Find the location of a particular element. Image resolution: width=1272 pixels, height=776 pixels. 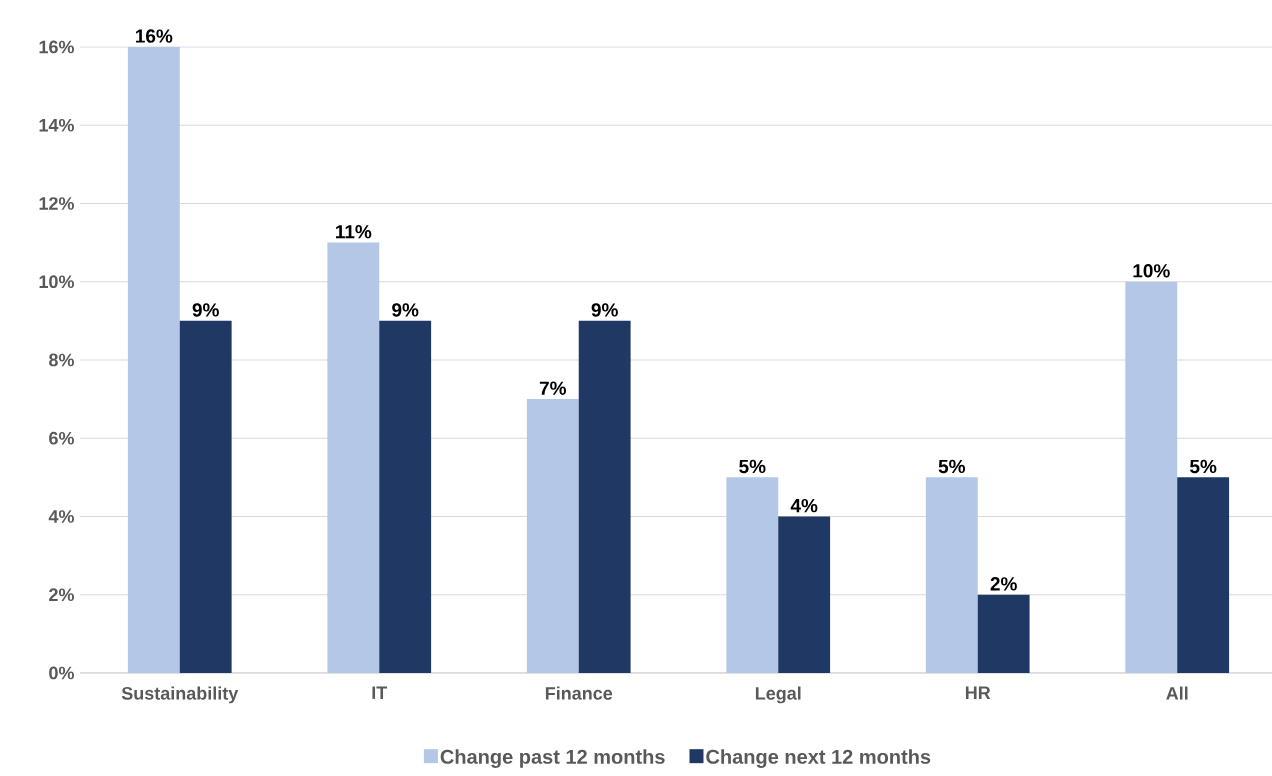

y-tick-label: 2% is located at coordinates (61, 595).